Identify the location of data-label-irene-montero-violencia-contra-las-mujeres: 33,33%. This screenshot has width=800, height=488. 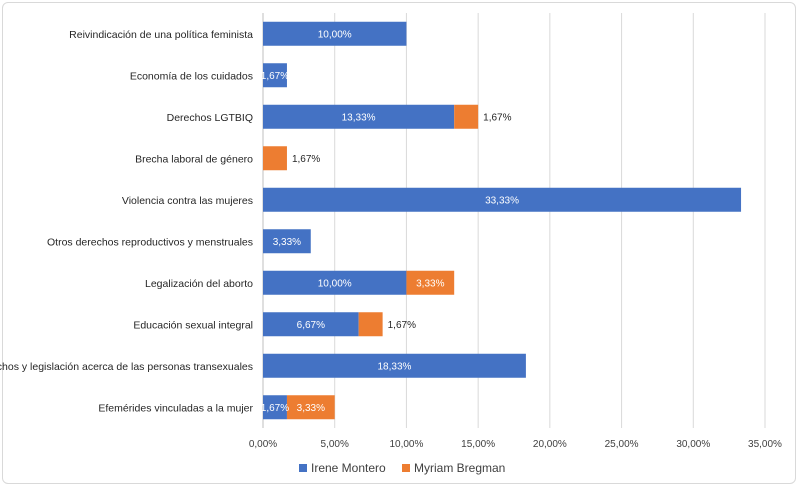
(502, 200).